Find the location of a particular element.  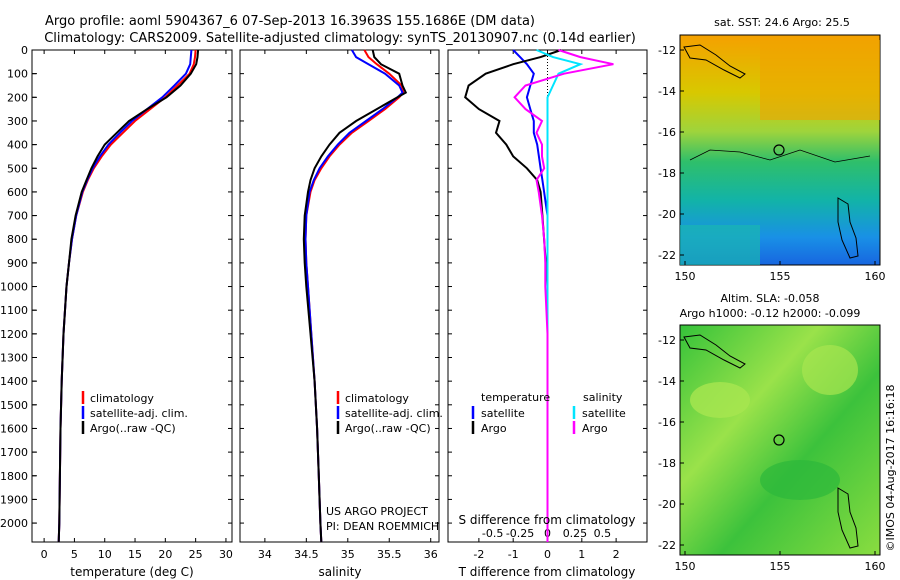

coastline-icon is located at coordinates (714, 61).